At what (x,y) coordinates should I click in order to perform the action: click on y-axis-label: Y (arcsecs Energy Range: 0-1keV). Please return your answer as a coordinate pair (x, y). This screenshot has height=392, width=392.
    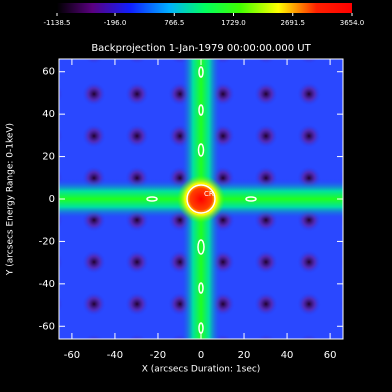
    Looking at the image, I should click on (11, 199).